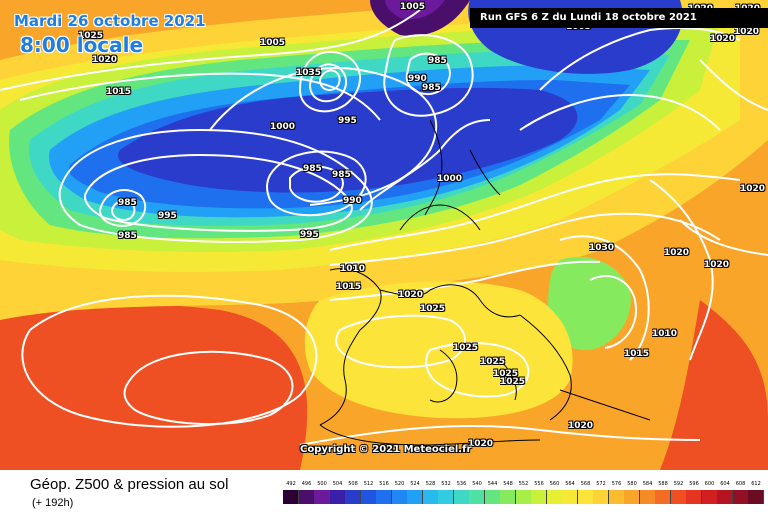 The image size is (768, 512). Describe the element at coordinates (632, 484) in the screenshot. I see `scale-value-label: 580` at that location.